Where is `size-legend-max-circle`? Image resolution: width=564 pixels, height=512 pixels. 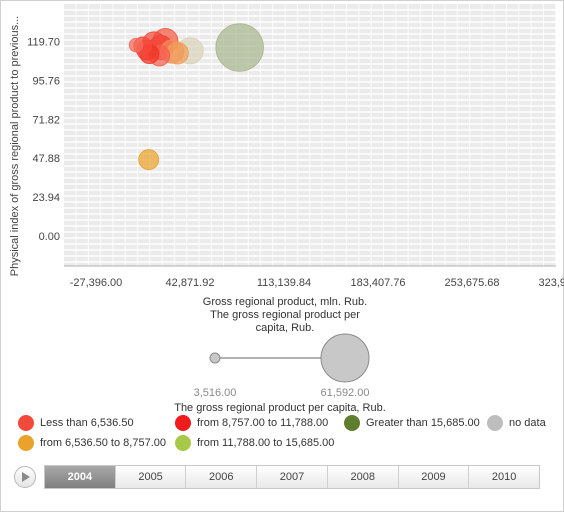
size-legend-max-circle is located at coordinates (345, 358).